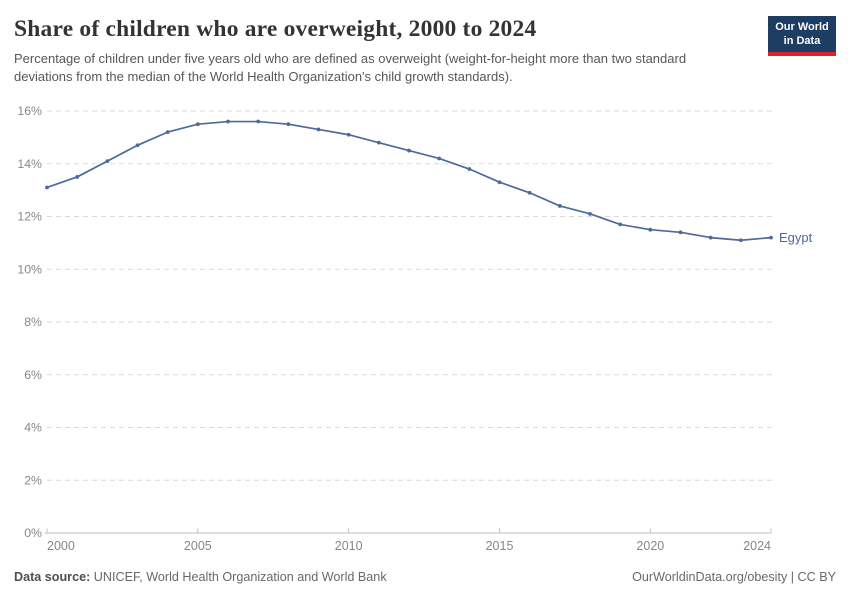  What do you see at coordinates (198, 546) in the screenshot?
I see `x-axis-tick-label: 2005` at bounding box center [198, 546].